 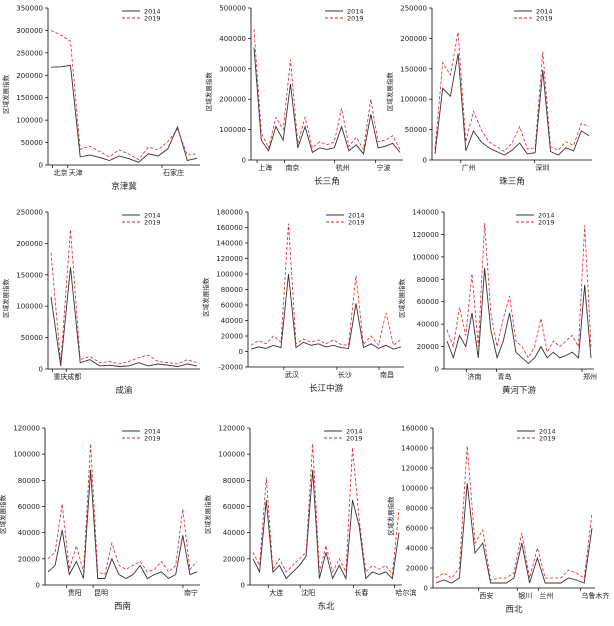 What do you see at coordinates (276, 592) in the screenshot?
I see `x-tick-label: 大连` at bounding box center [276, 592].